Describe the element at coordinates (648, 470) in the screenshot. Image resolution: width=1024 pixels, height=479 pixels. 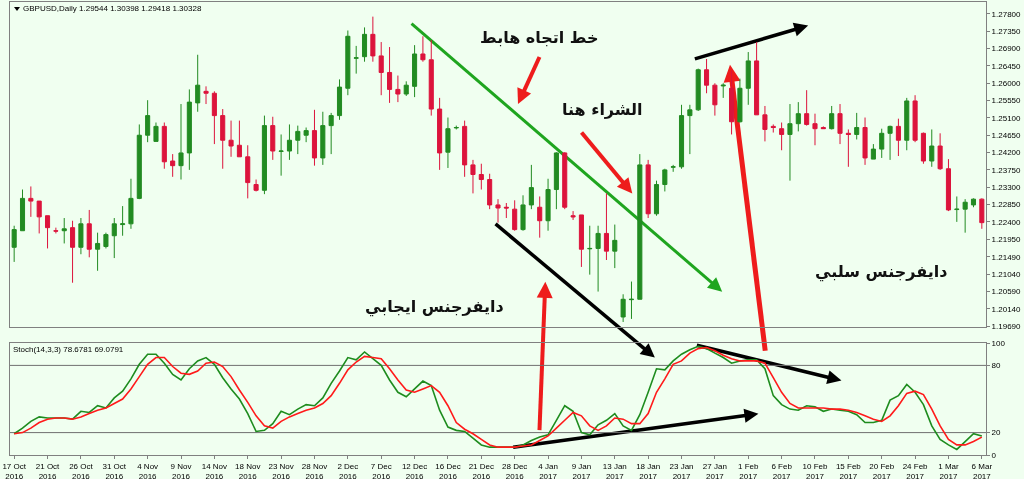
I see `x-tick-label: 18 Jan 2017` at that location.